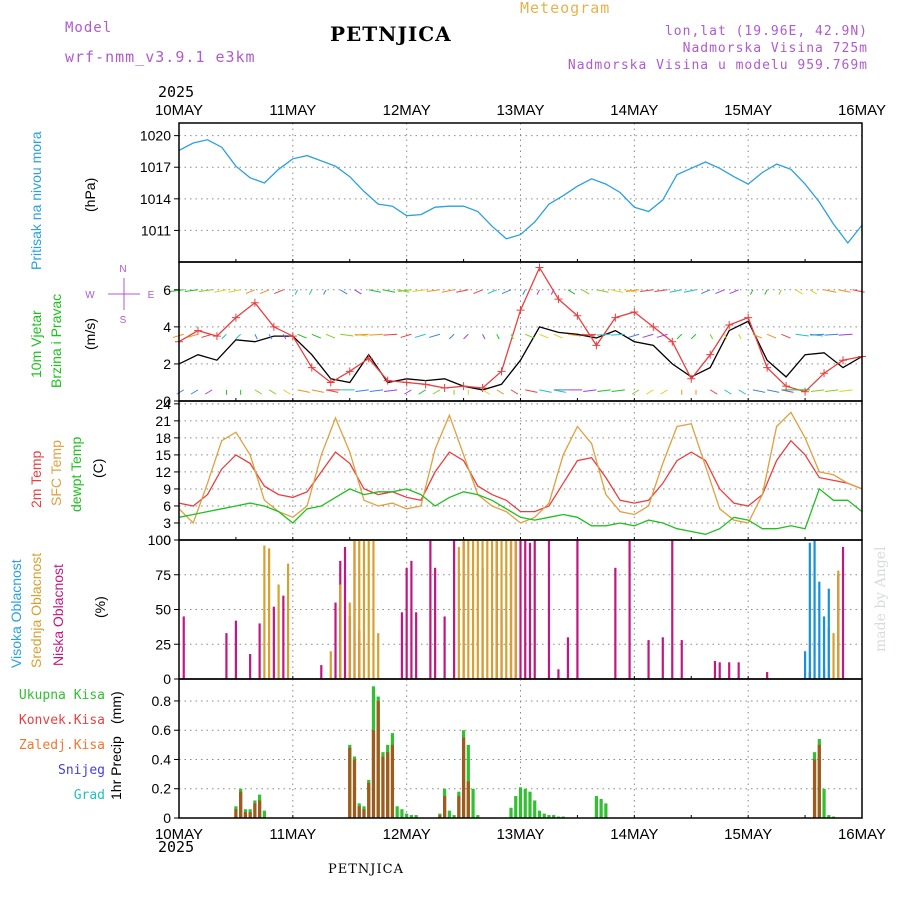 The width and height of the screenshot is (900, 900). Describe the element at coordinates (179, 834) in the screenshot. I see `date-label-bottom: 10MAY` at that location.